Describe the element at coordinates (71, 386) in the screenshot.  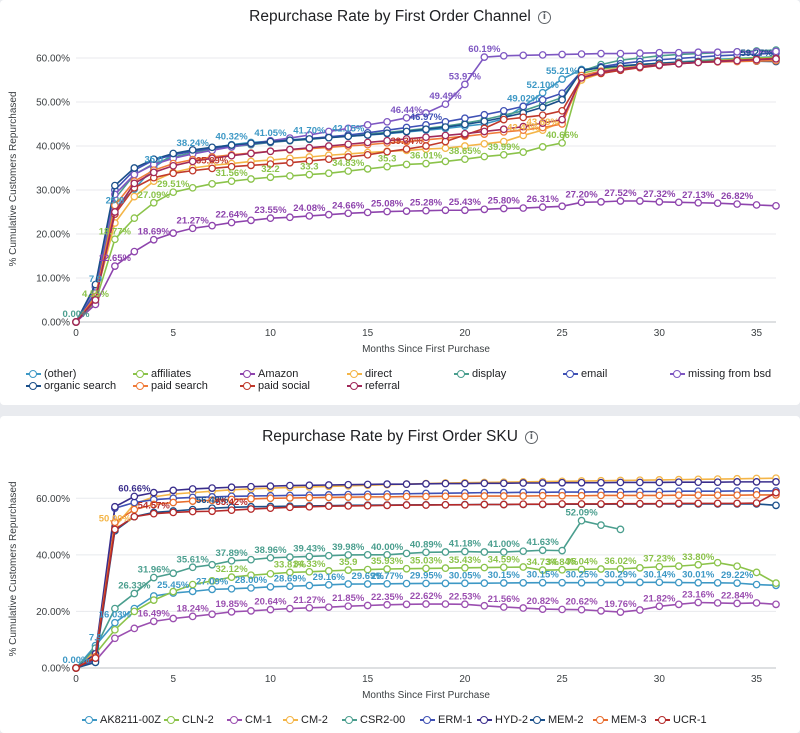
I see `legend-item-organic-search: organic search` at that location.